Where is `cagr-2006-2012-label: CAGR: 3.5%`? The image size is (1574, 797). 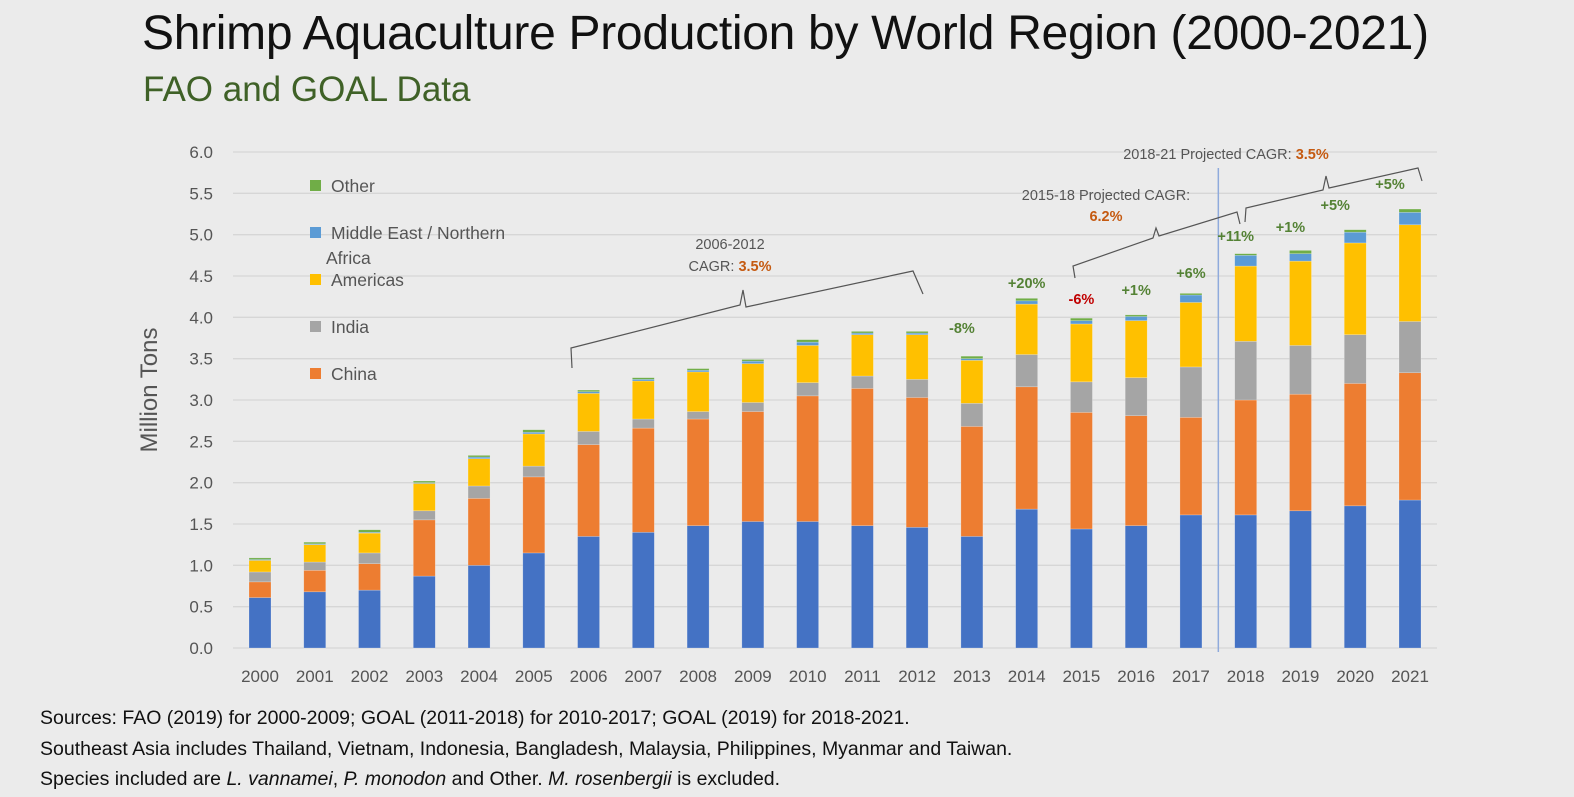 cagr-2006-2012-label: CAGR: 3.5% is located at coordinates (729, 267).